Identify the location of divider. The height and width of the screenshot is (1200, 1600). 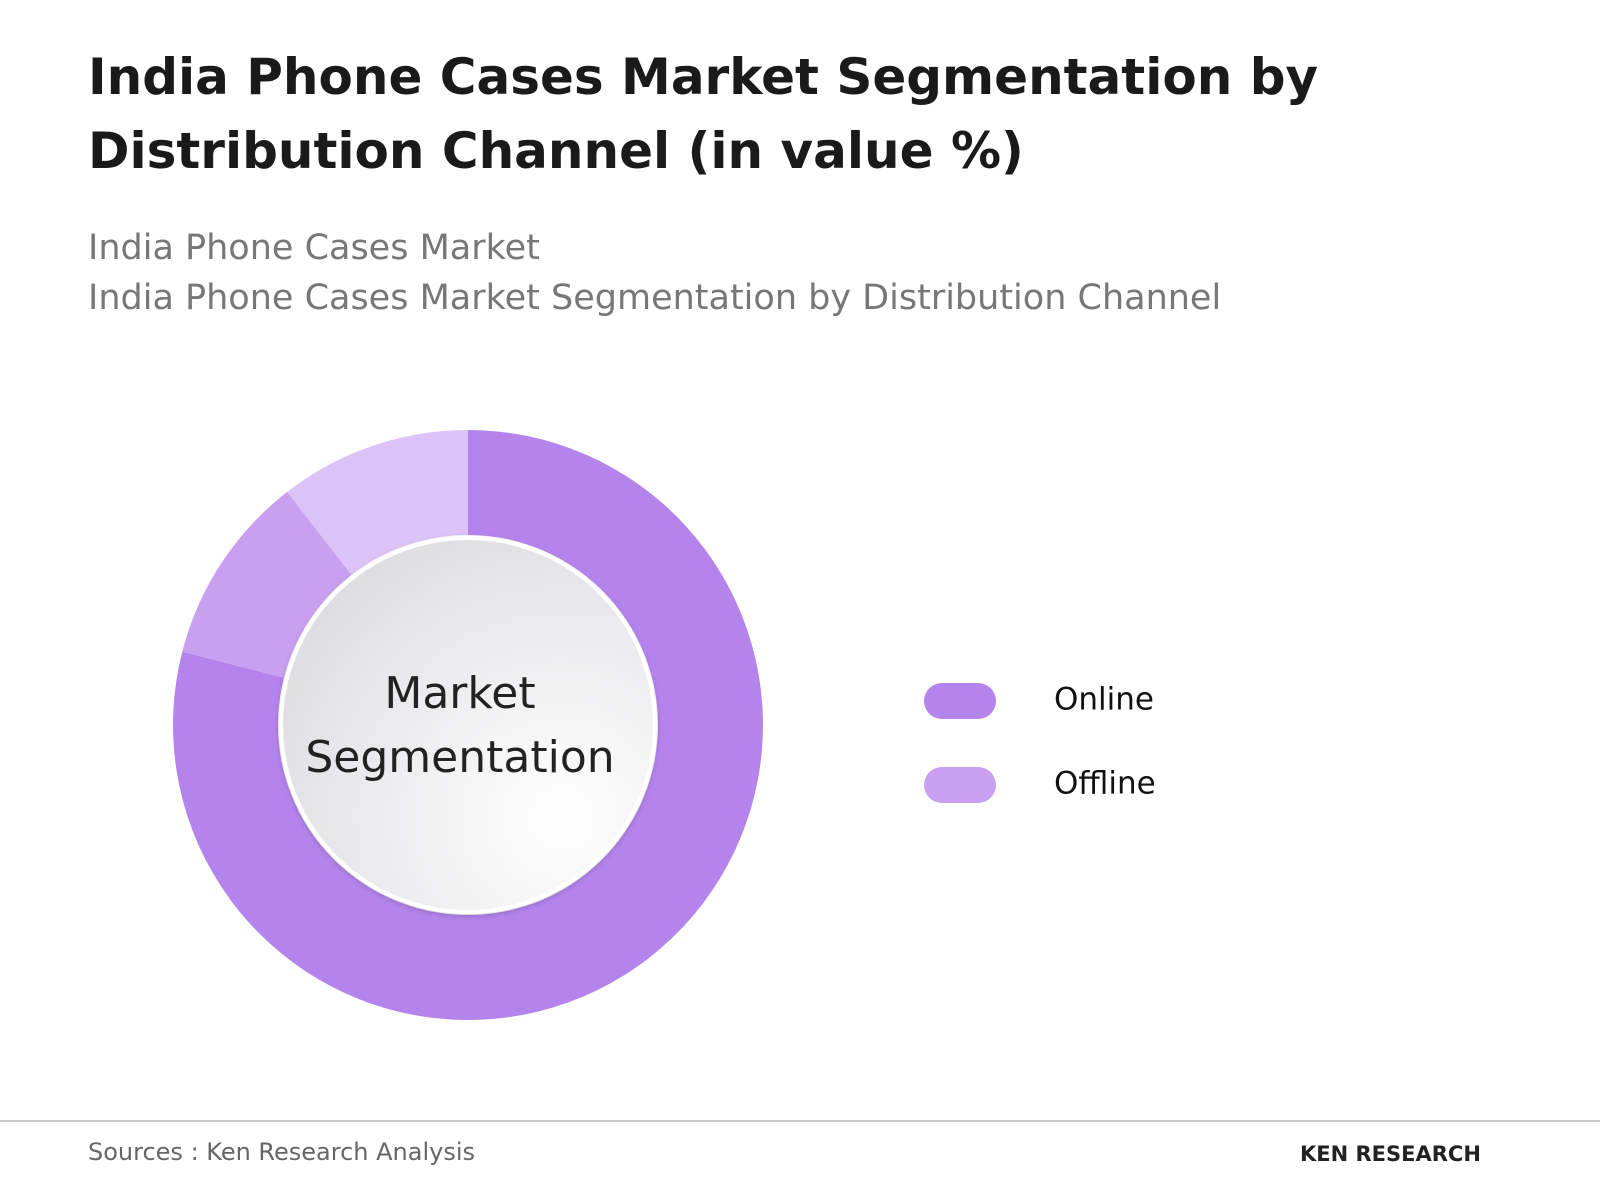
(800, 1121).